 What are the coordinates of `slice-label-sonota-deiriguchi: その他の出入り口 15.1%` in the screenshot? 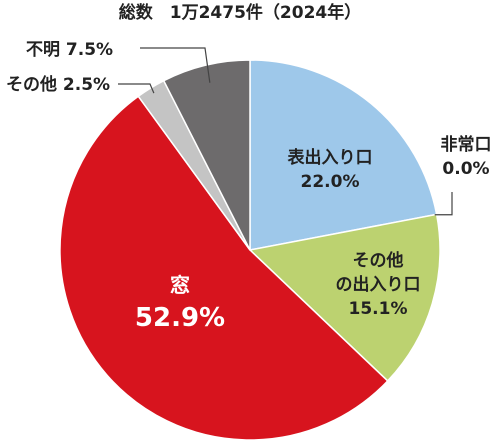 It's located at (378, 284).